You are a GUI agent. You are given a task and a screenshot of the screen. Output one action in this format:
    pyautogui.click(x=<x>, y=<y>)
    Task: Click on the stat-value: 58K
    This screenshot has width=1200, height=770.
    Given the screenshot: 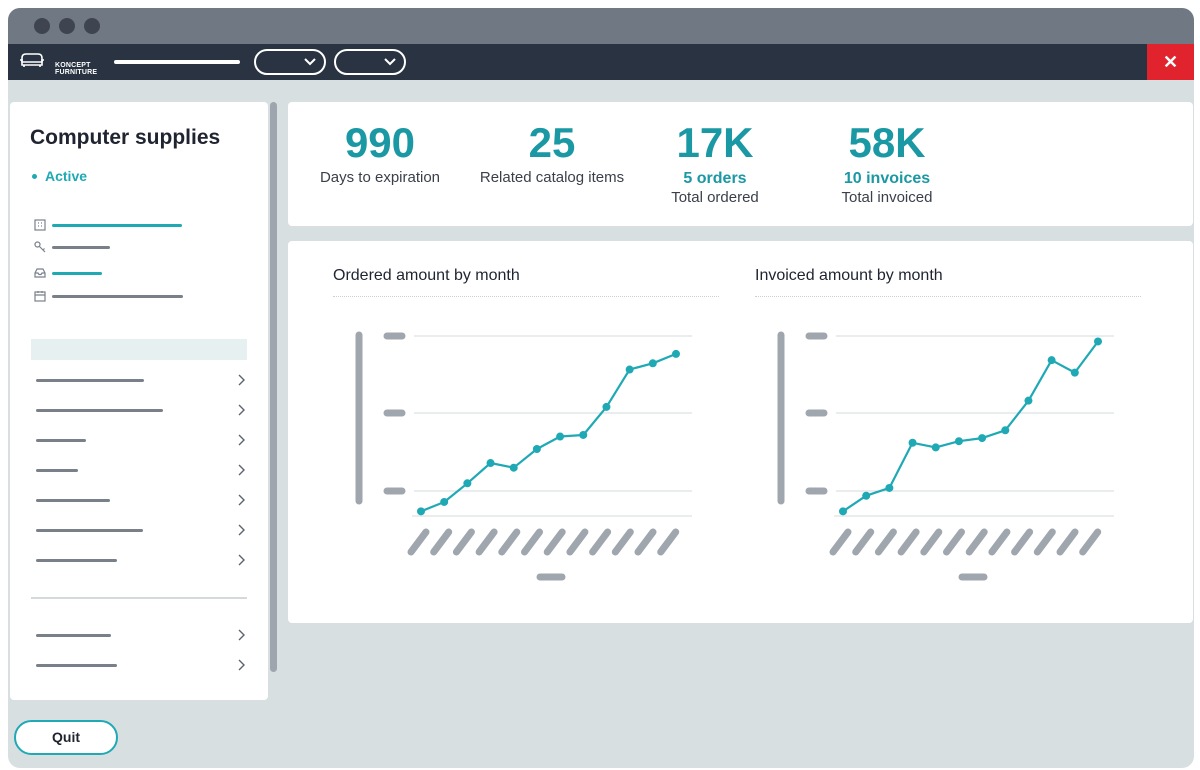 What is the action you would take?
    pyautogui.click(x=887, y=142)
    